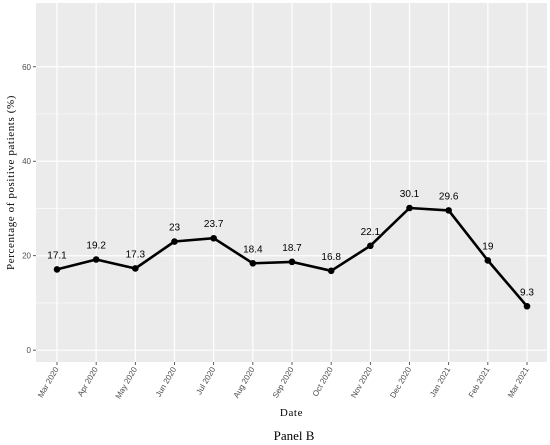  I want to click on y-tick-label: 40, so click(26, 161).